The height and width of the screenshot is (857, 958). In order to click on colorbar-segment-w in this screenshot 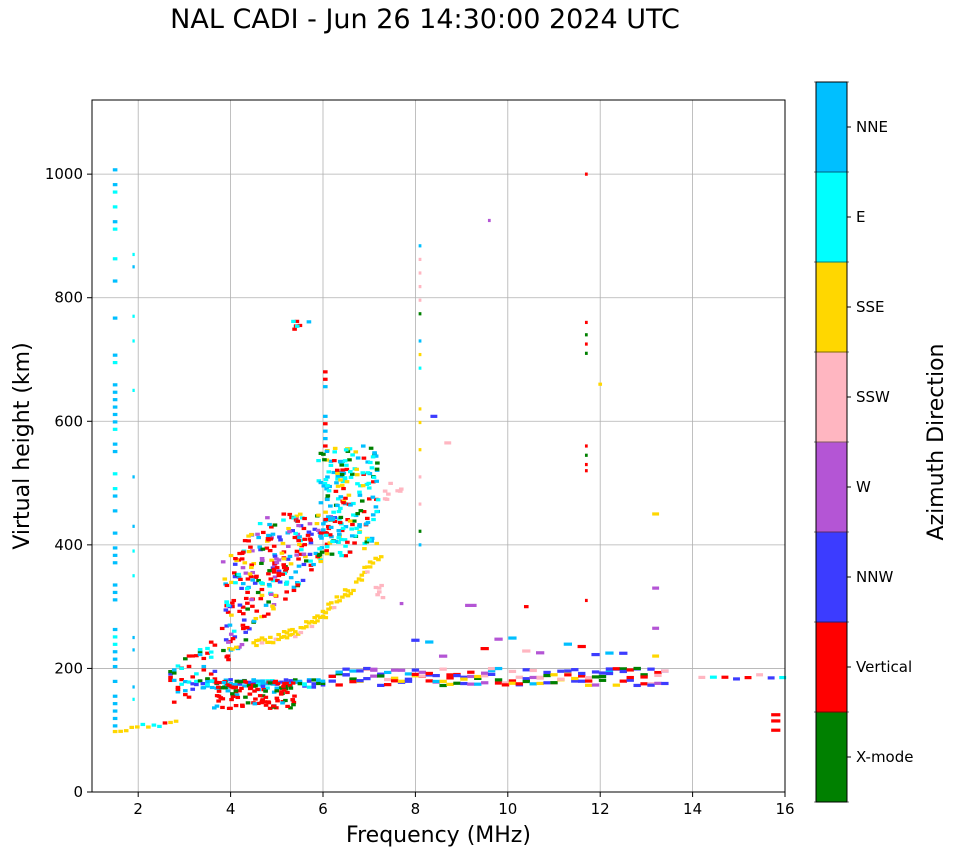, I will do `click(831, 487)`.